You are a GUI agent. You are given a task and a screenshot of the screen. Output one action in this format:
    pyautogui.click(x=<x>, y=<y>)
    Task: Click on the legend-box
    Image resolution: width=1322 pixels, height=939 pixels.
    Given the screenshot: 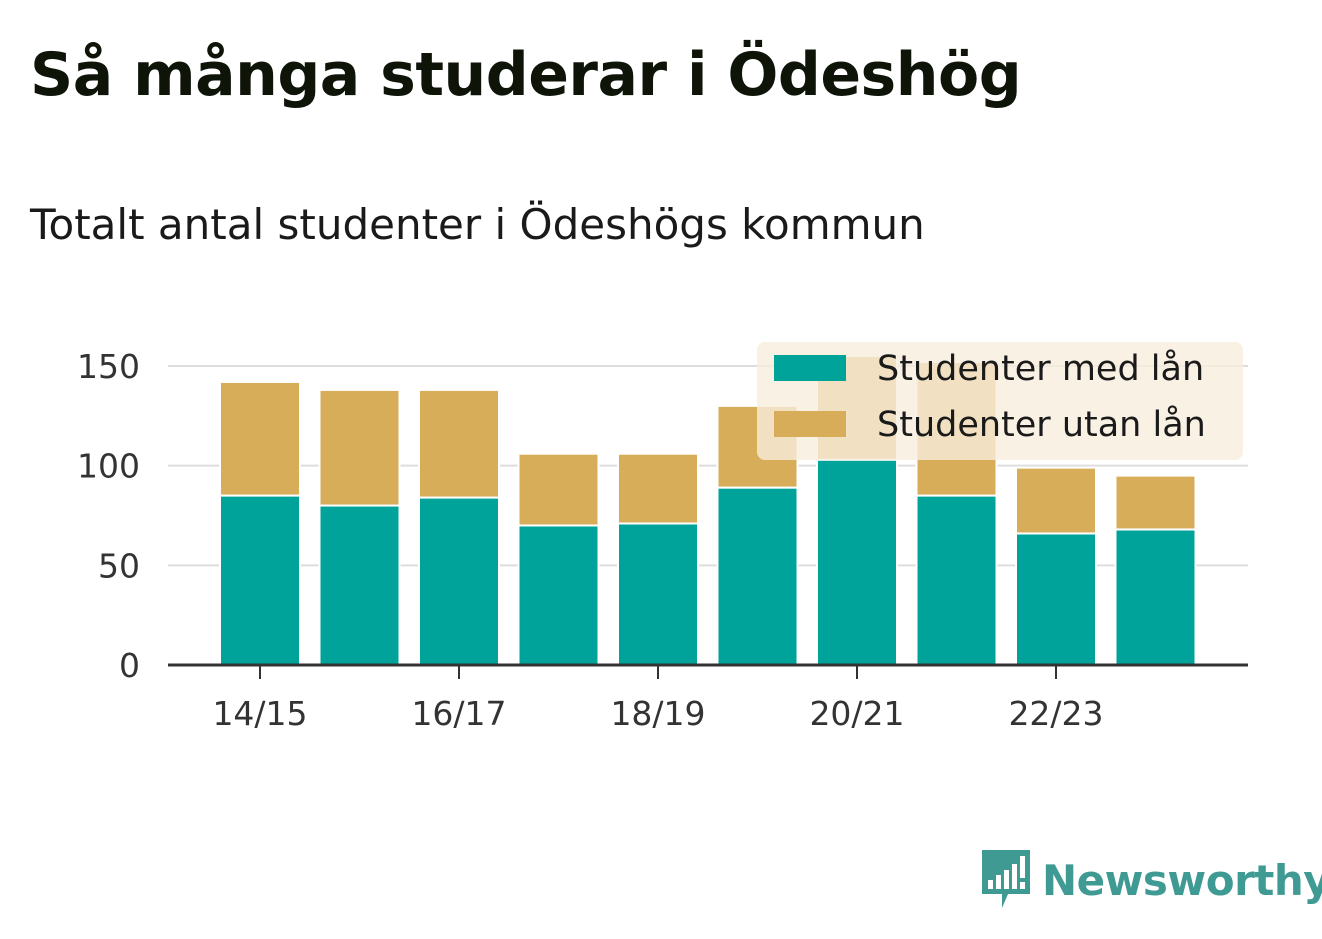 What is the action you would take?
    pyautogui.click(x=1000, y=401)
    